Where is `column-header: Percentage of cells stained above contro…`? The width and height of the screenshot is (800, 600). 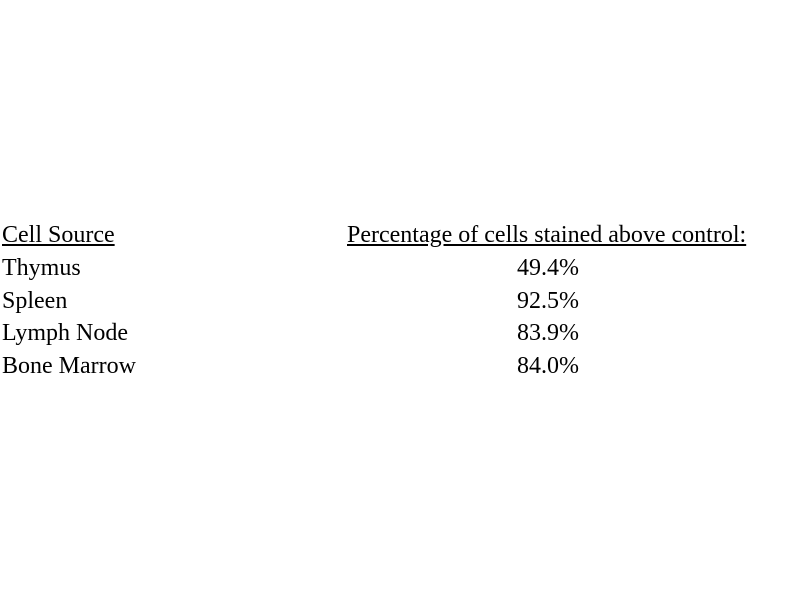
column-header: Percentage of cells stained above contro… is located at coordinates (547, 235).